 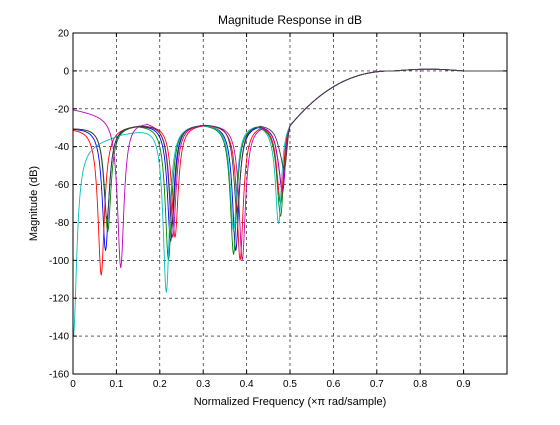 What do you see at coordinates (34, 203) in the screenshot?
I see `y-axis-label: Magnitude (dB)` at bounding box center [34, 203].